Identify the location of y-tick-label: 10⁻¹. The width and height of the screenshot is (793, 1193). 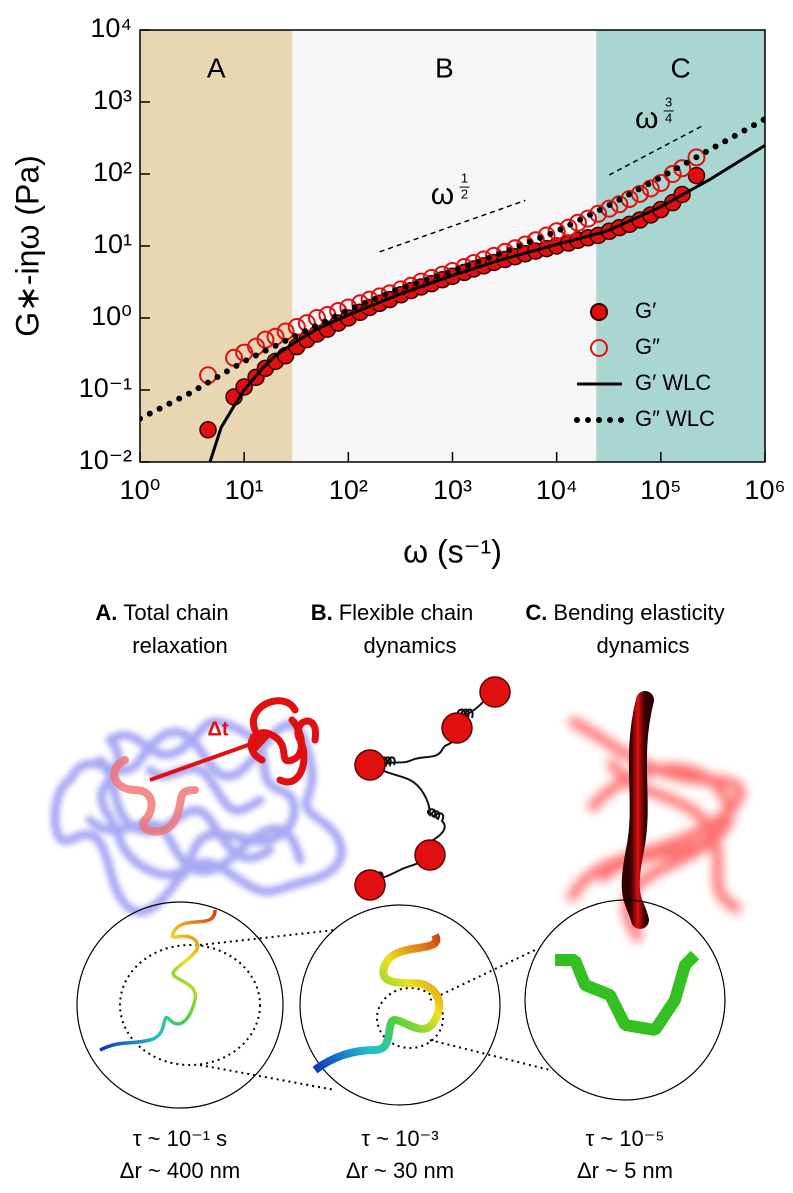
(105, 388).